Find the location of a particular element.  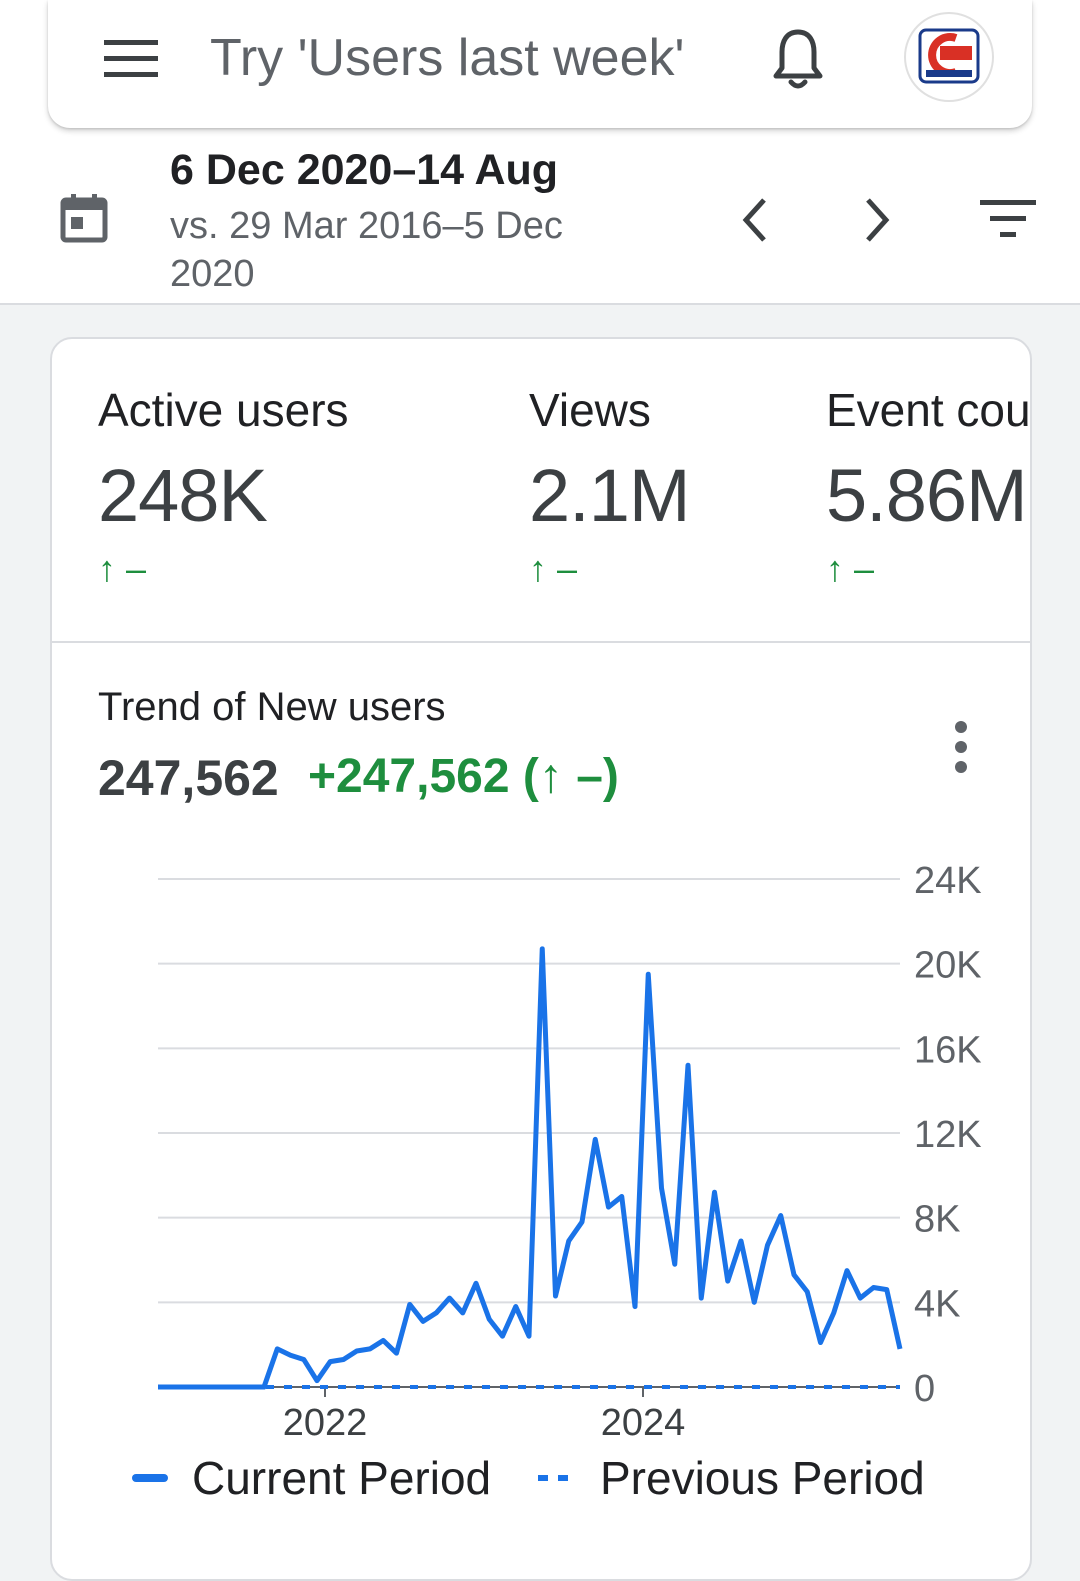

metric-value: 5.86M is located at coordinates (927, 495).